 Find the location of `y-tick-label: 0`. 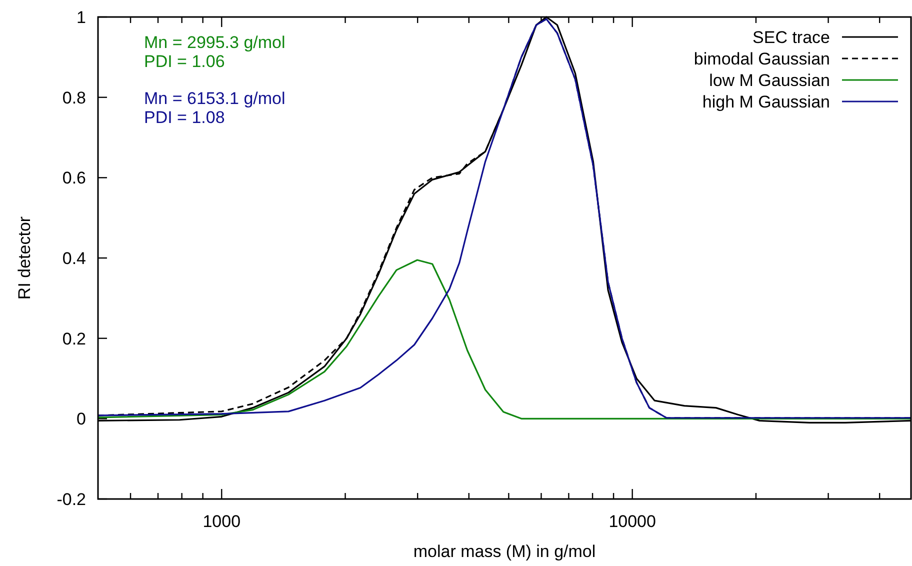

y-tick-label: 0 is located at coordinates (81, 419).